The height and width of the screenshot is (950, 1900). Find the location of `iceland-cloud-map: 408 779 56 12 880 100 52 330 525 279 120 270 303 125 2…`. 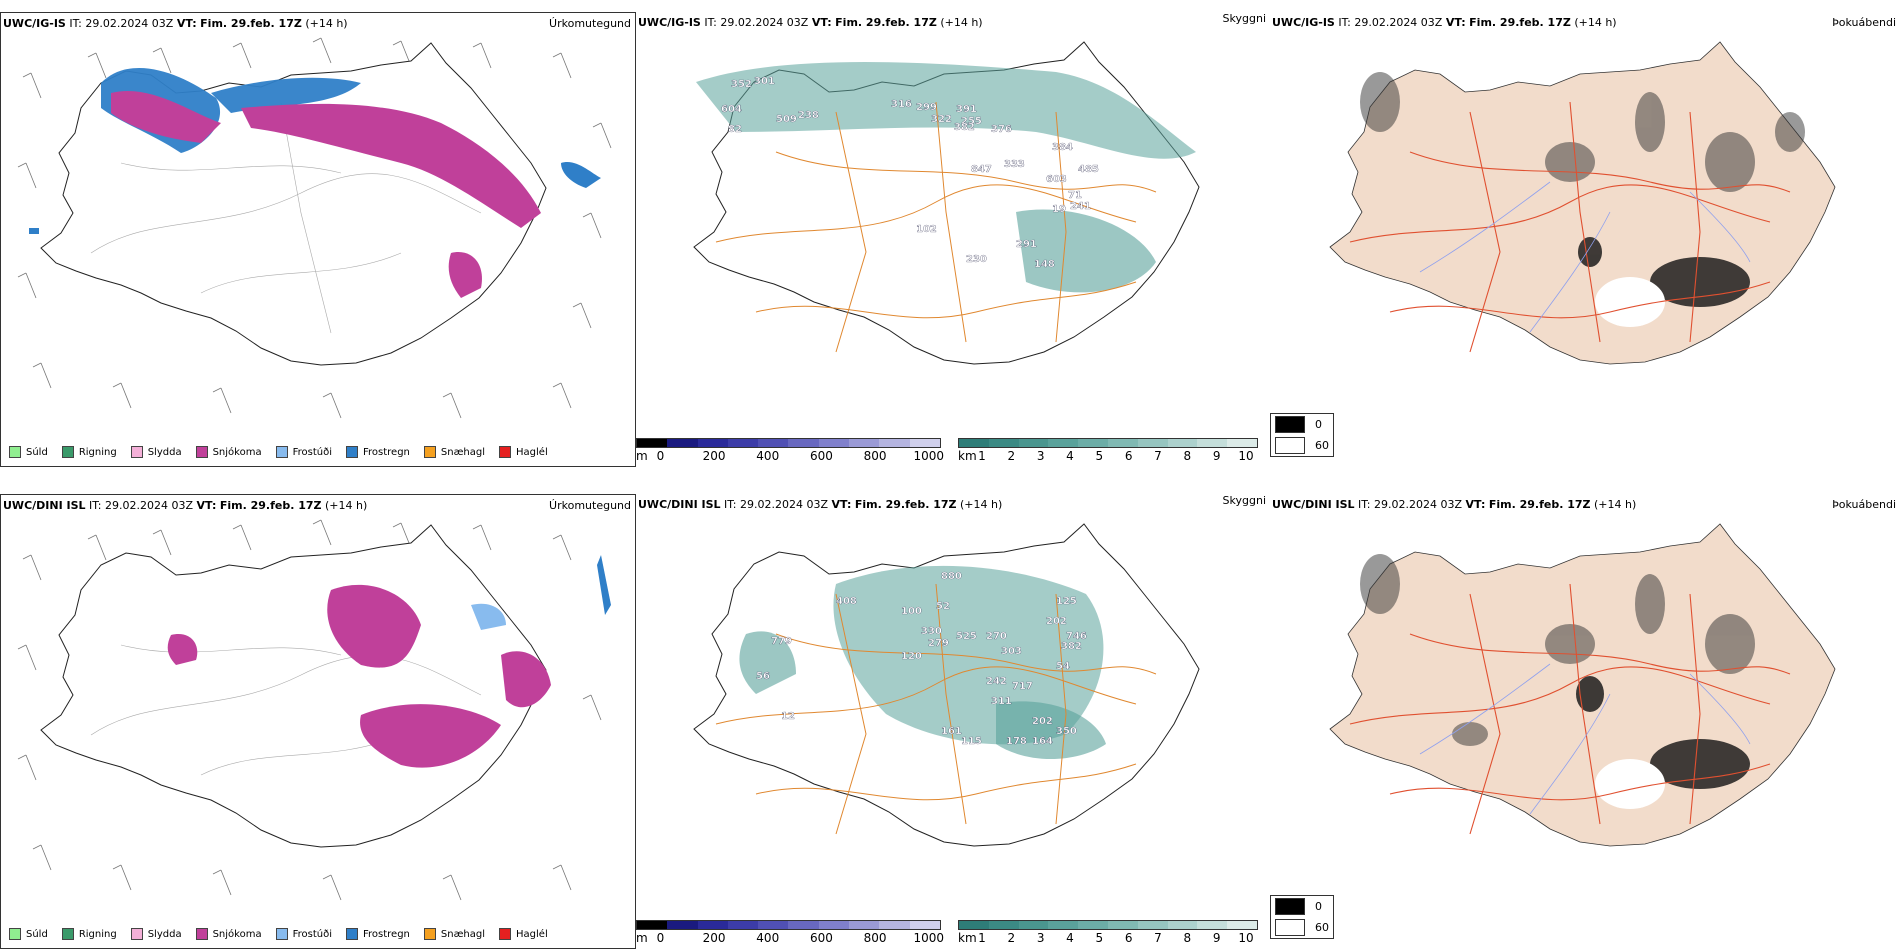

iceland-cloud-map: 408 779 56 12 880 100 52 330 525 279 120 270 303 125 2… is located at coordinates (946, 685).